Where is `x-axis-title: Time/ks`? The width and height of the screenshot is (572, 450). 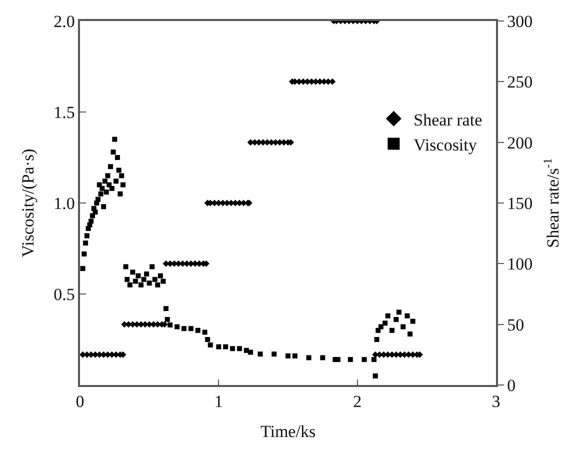
x-axis-title: Time/ks is located at coordinates (288, 432).